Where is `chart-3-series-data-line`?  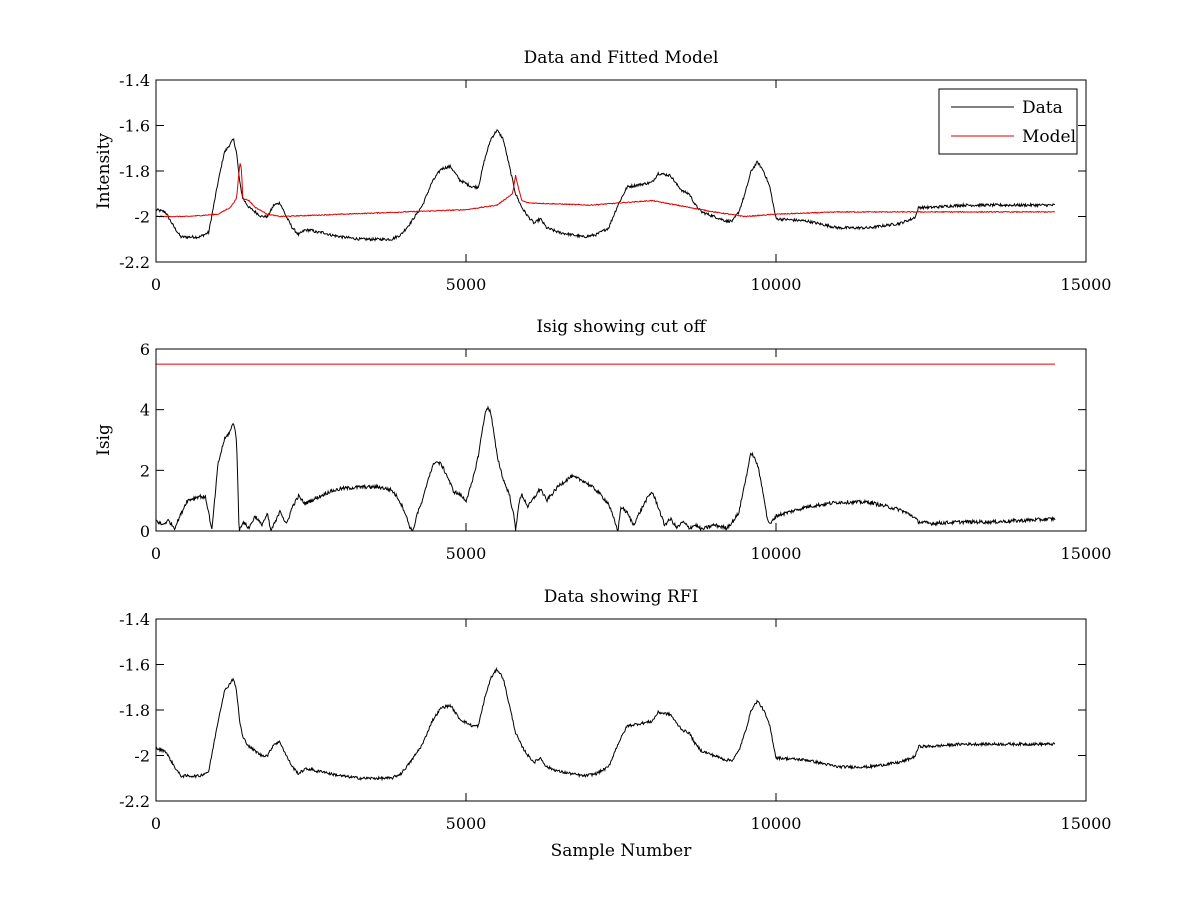
chart-3-series-data-line is located at coordinates (606, 724).